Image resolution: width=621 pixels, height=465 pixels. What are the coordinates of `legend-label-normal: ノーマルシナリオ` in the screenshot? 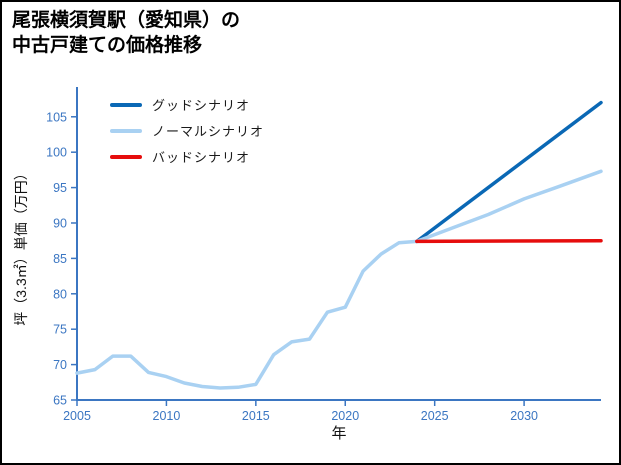 It's located at (208, 131).